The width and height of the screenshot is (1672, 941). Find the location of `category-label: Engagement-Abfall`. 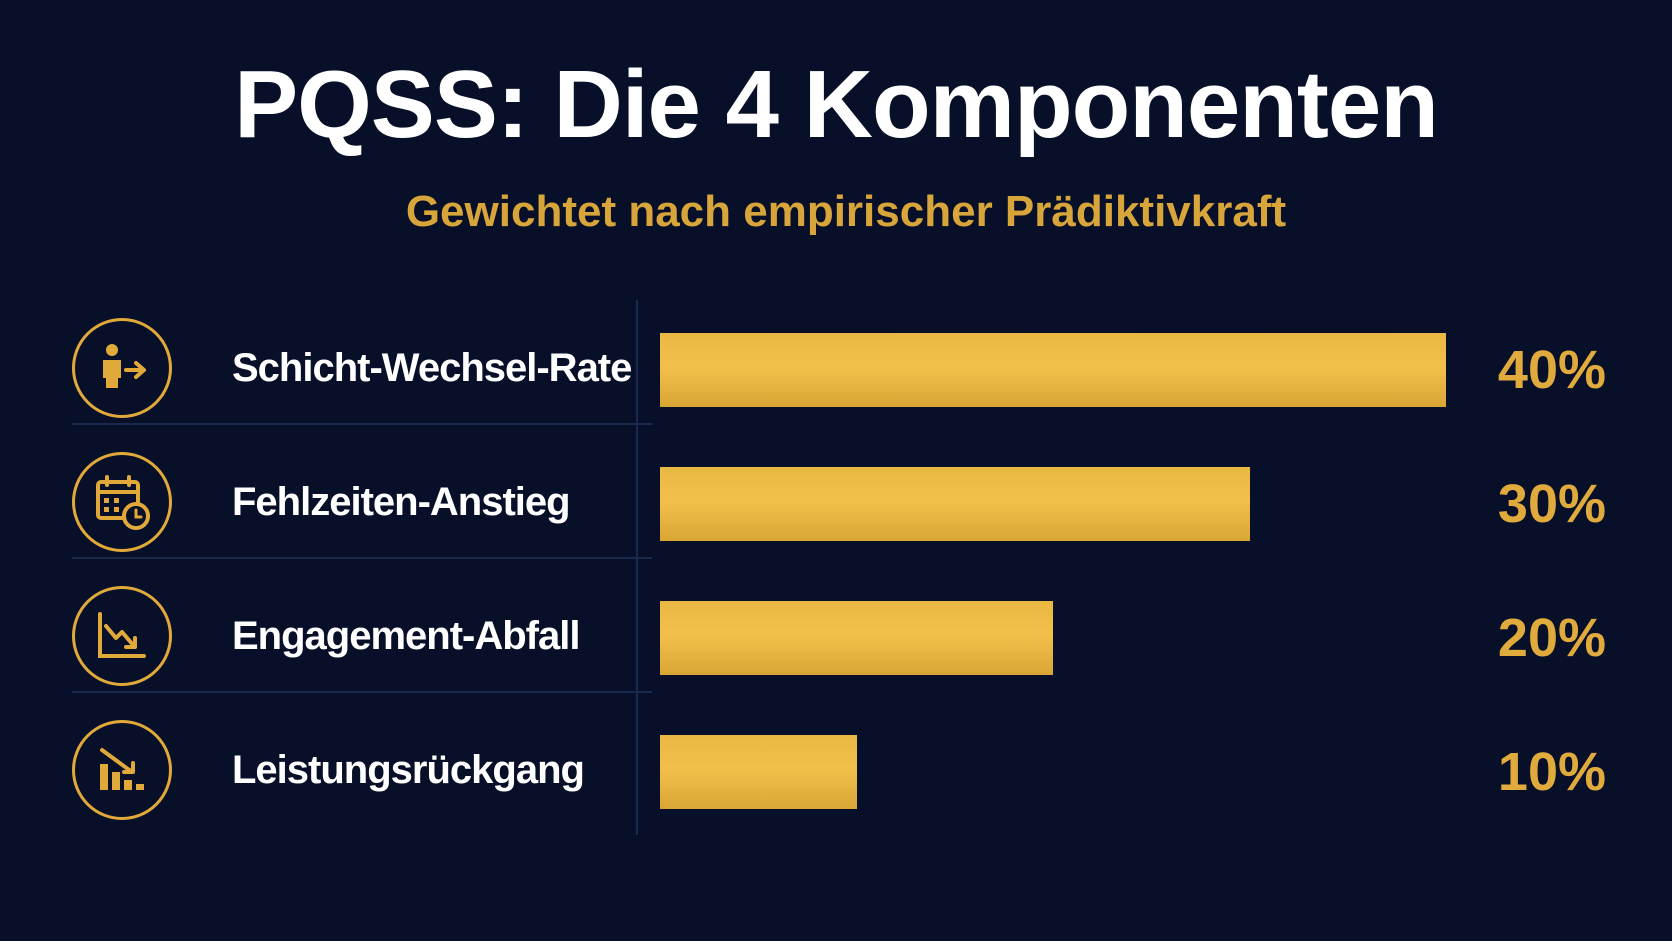

category-label: Engagement-Abfall is located at coordinates (406, 636).